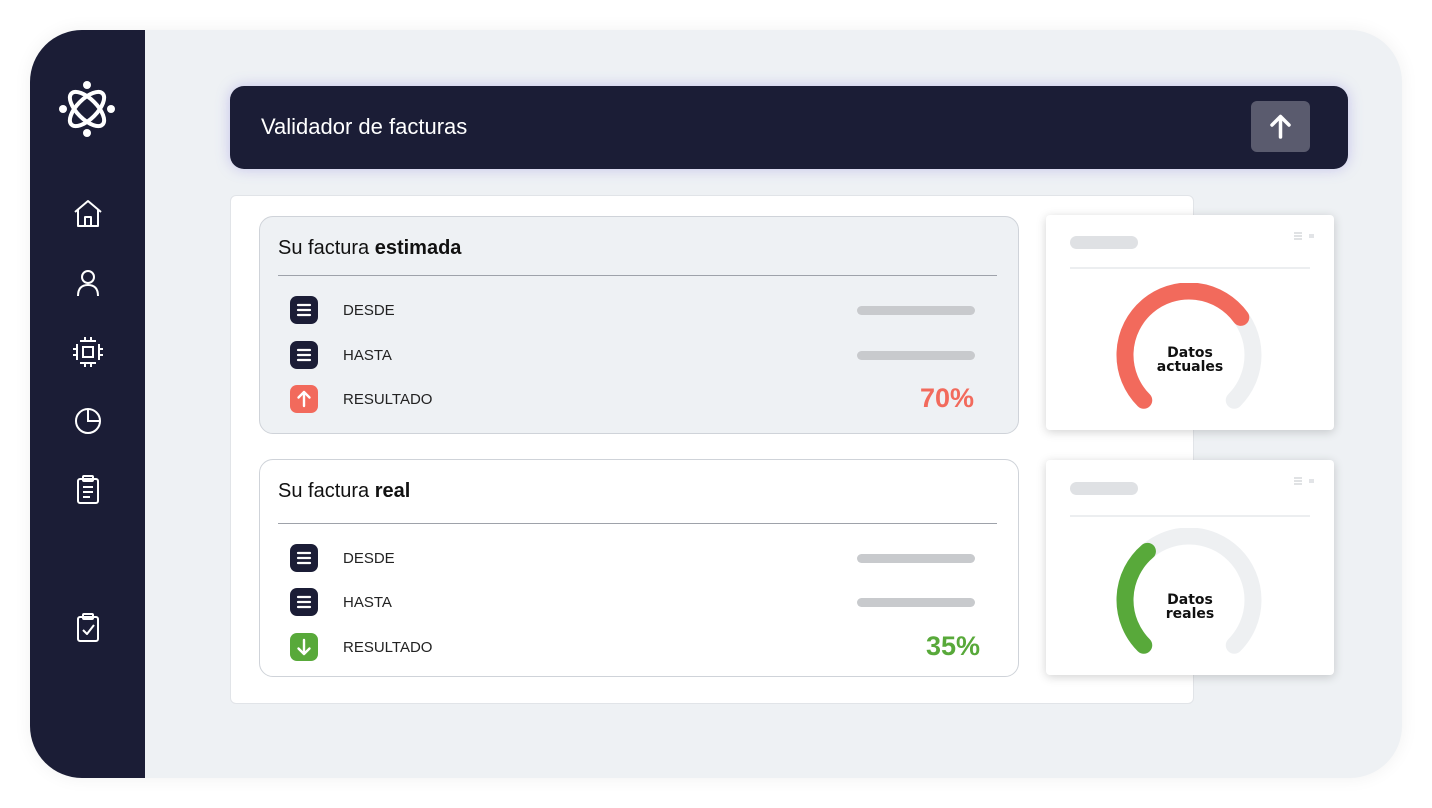 The image size is (1432, 808). What do you see at coordinates (88, 628) in the screenshot?
I see `clipboard-check-icon` at bounding box center [88, 628].